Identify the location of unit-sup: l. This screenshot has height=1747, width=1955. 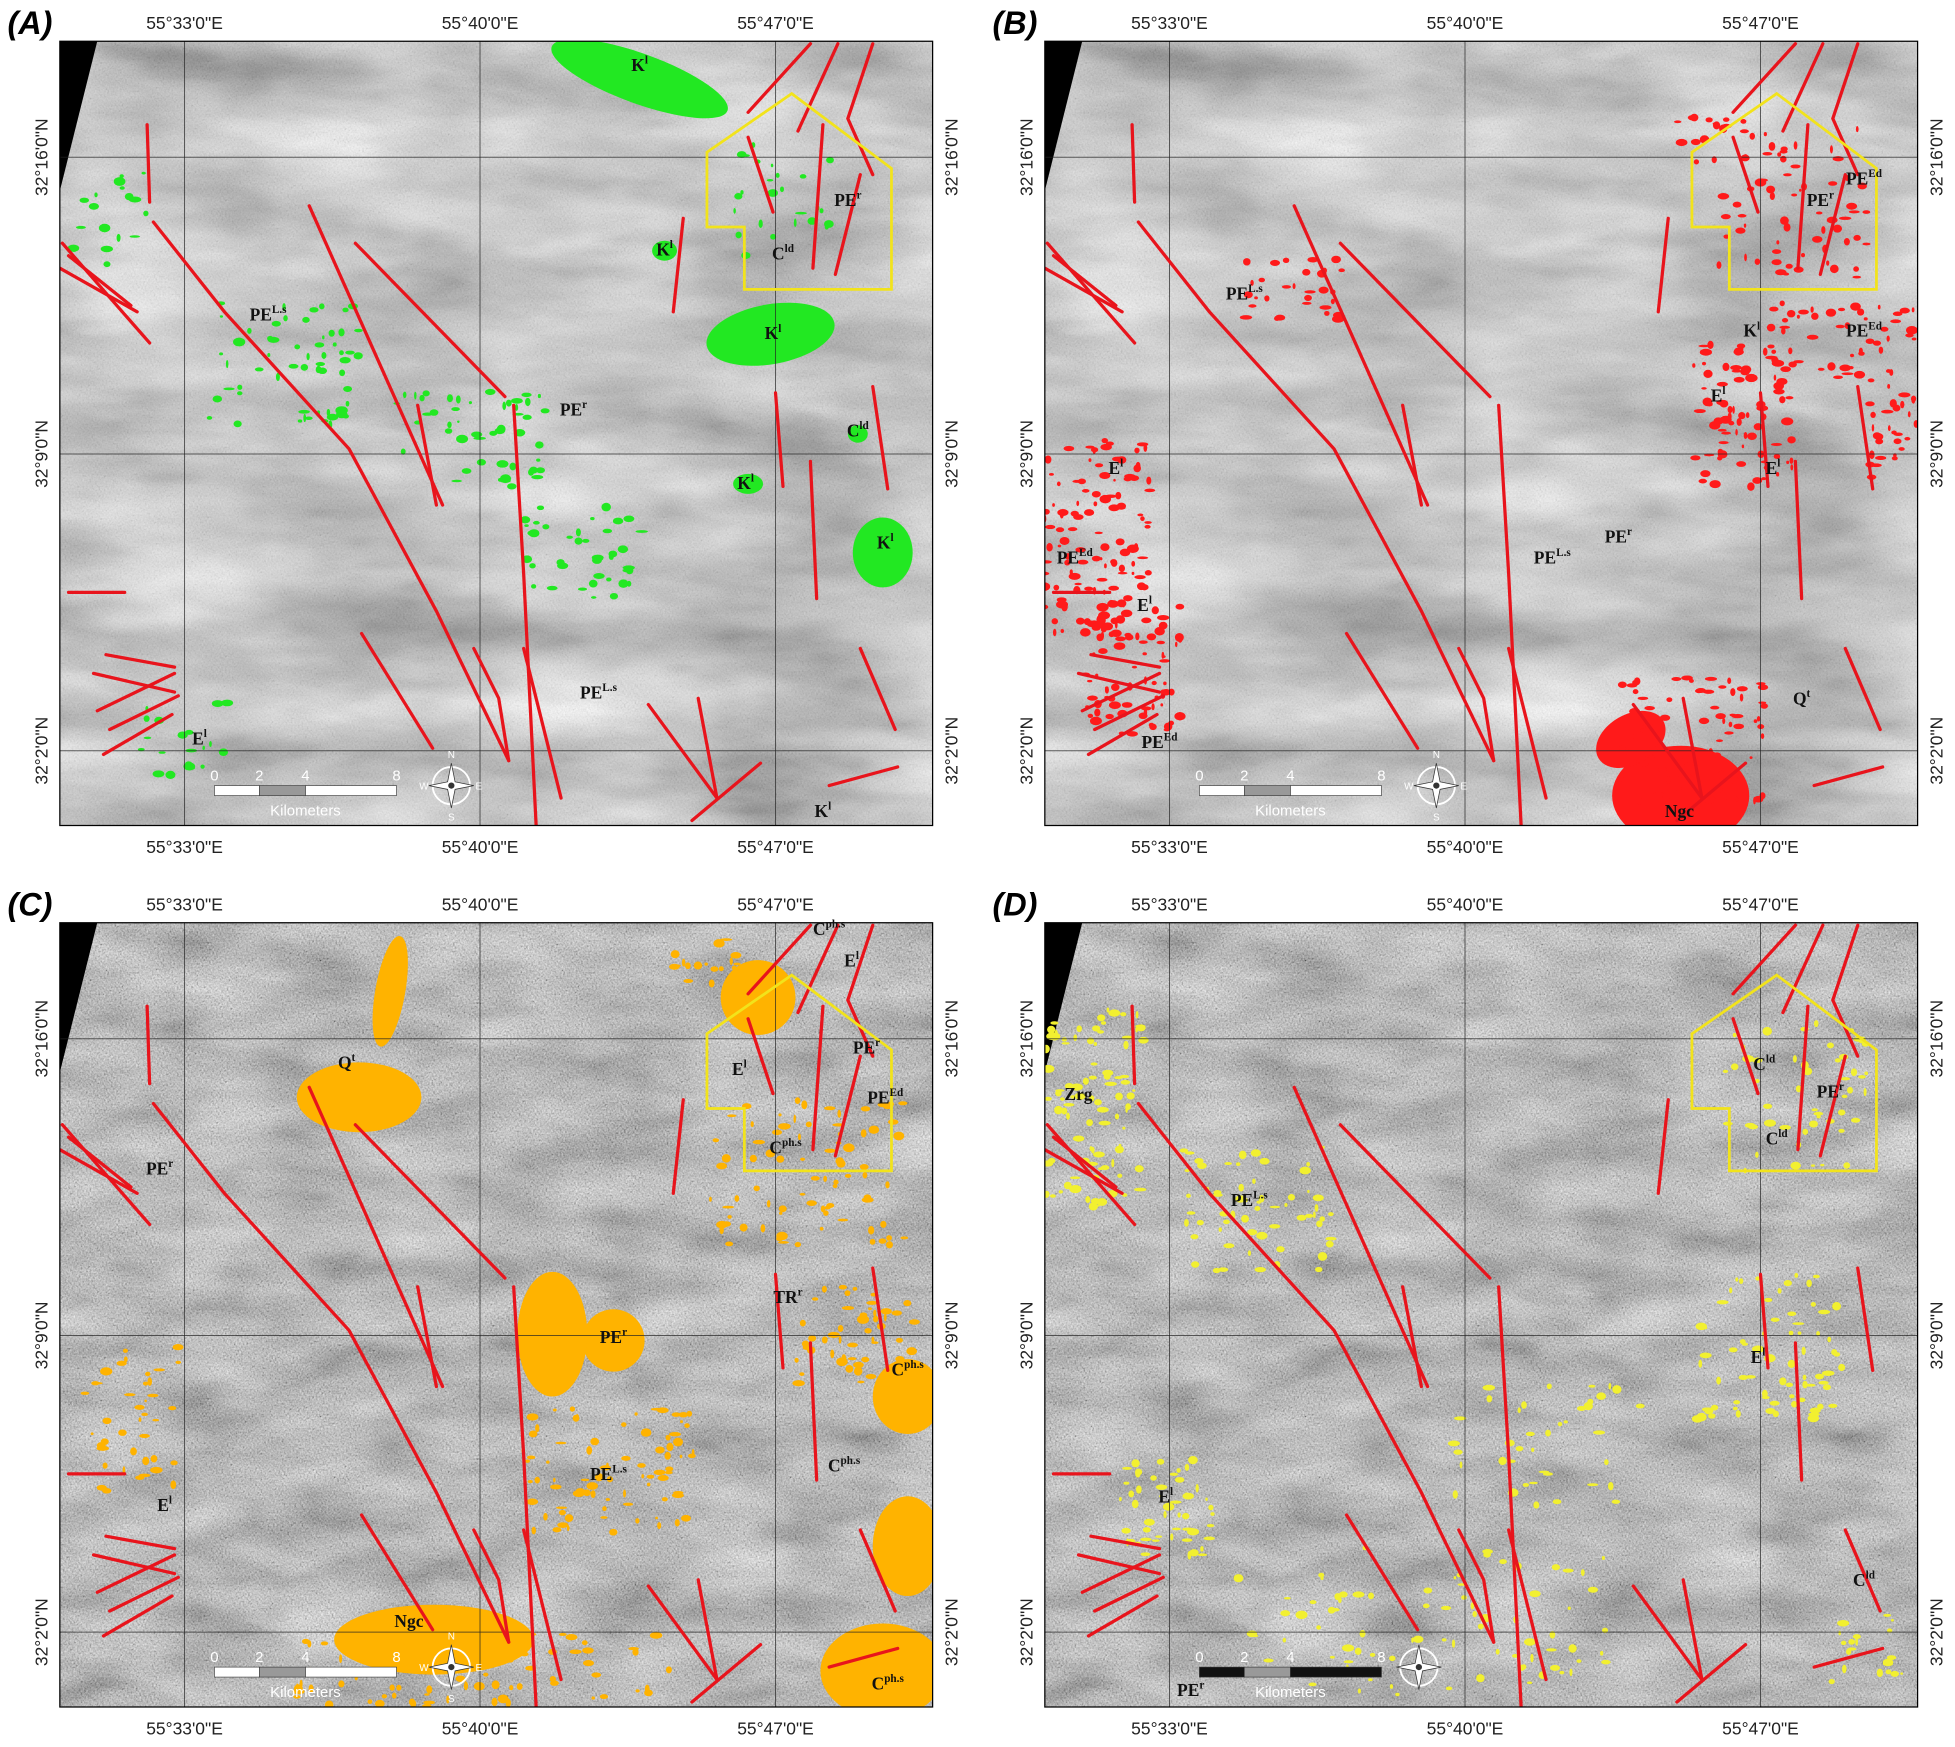
(752, 478).